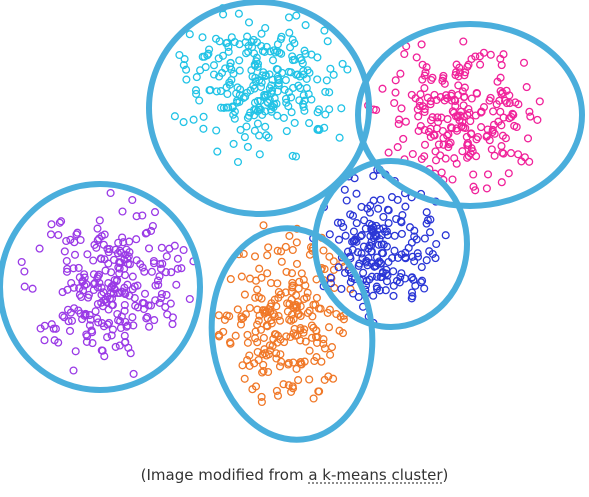  What do you see at coordinates (445, 475) in the screenshot?
I see `caption-suffix: )` at bounding box center [445, 475].